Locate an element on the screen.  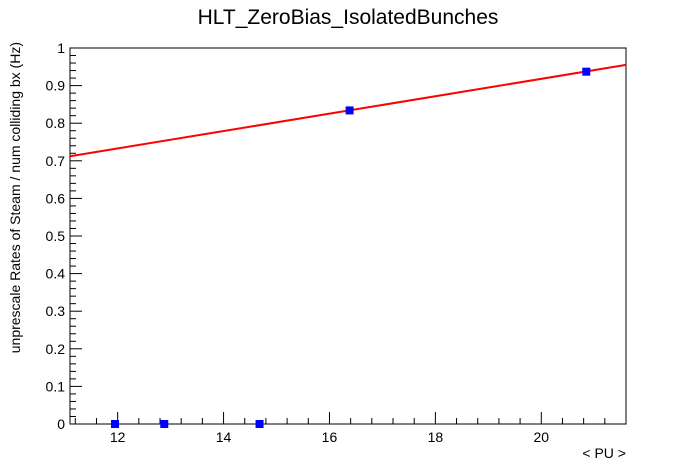
x-axis-ticks: 12 14 16 18 20 is located at coordinates (350, 428).